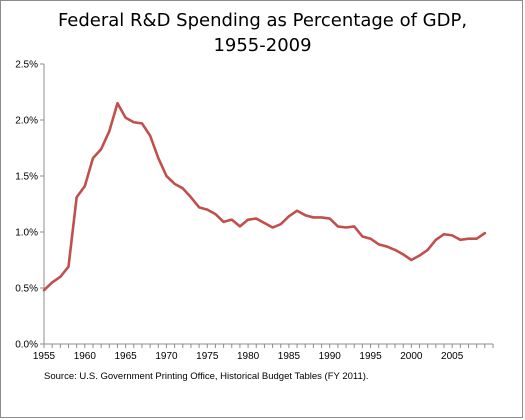 The width and height of the screenshot is (525, 420). I want to click on y-tick-label: 1.0%, so click(26, 233).